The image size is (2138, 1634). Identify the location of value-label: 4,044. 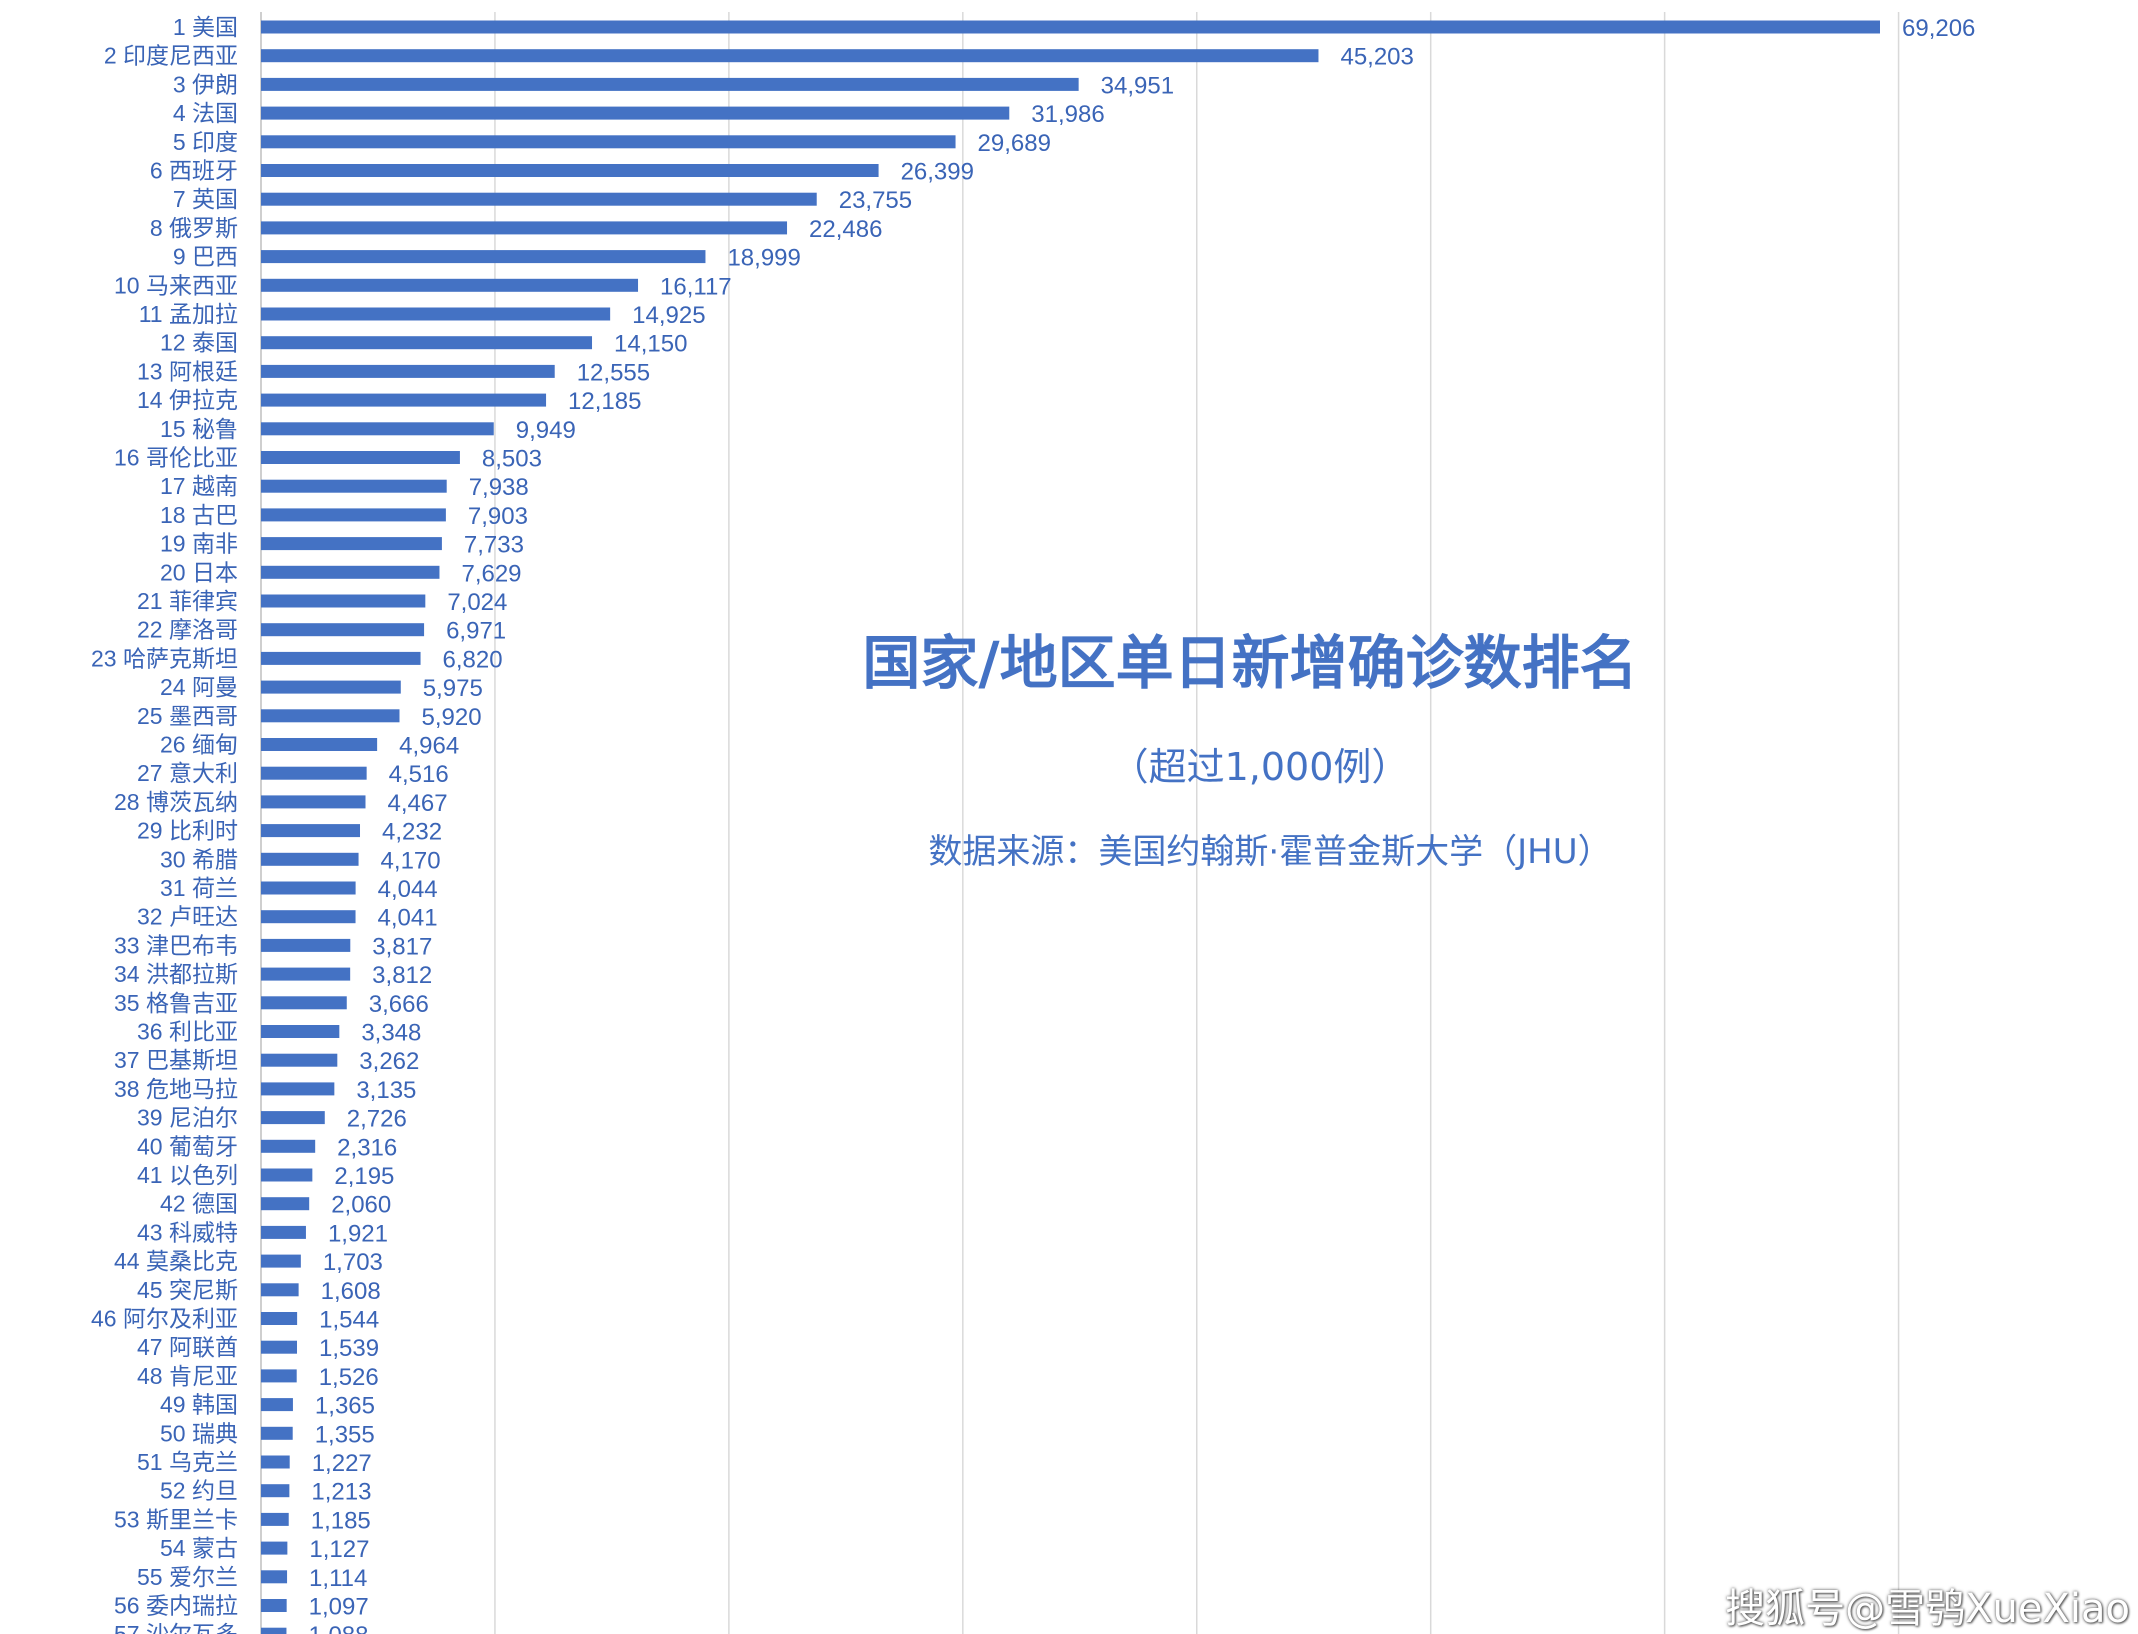
(408, 889).